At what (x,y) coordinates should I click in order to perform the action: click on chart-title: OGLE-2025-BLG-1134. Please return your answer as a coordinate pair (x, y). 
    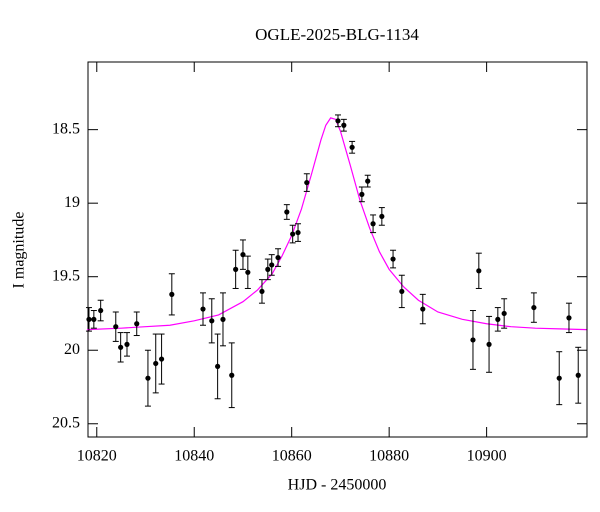
    Looking at the image, I should click on (337, 34).